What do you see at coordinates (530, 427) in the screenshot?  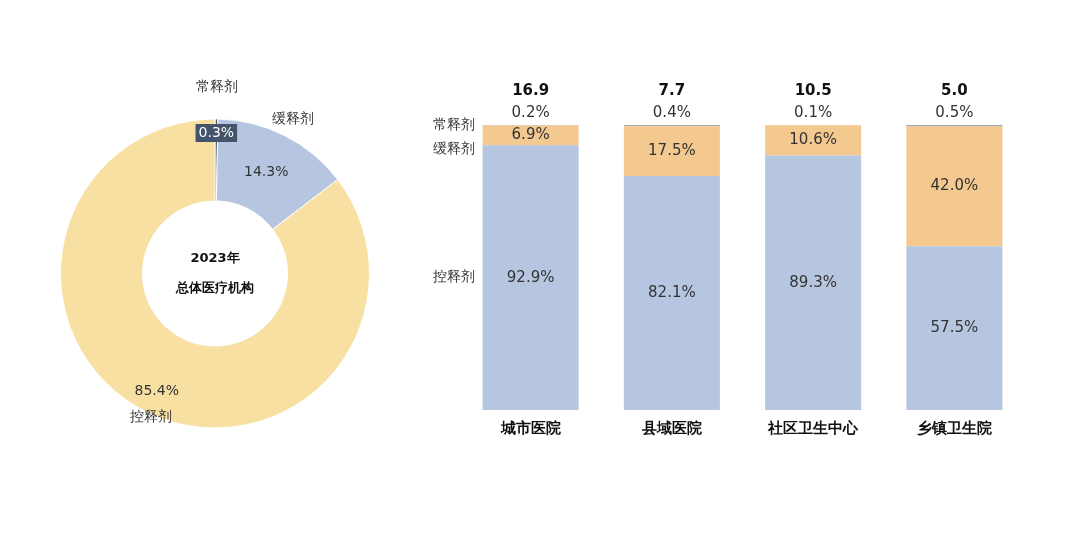 I see `x-tick-label: 城市医院` at bounding box center [530, 427].